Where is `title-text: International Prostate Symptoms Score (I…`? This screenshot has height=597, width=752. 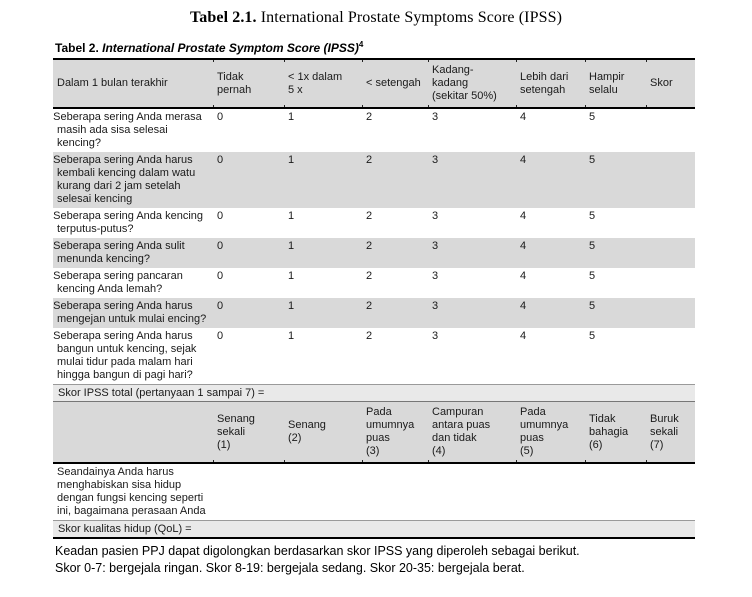
title-text: International Prostate Symptoms Score (I… is located at coordinates (409, 17).